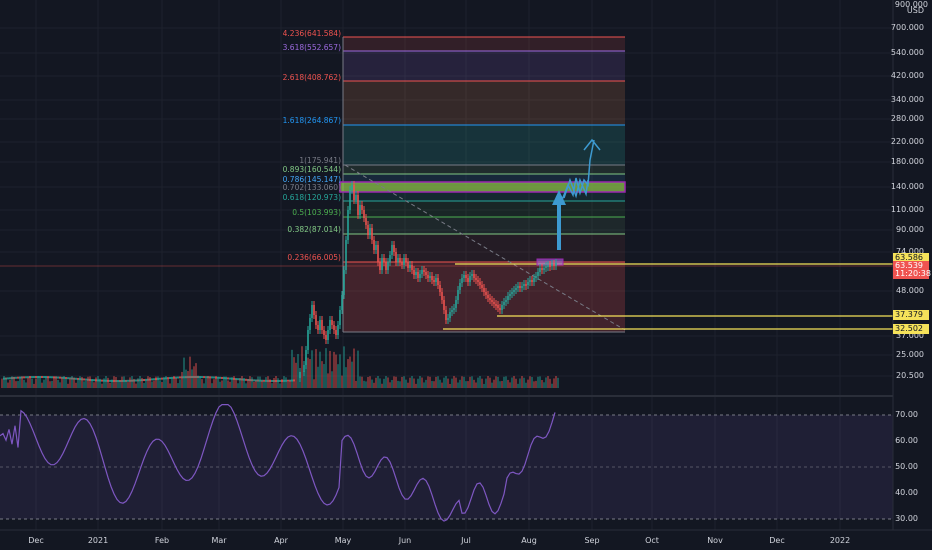 The height and width of the screenshot is (550, 932). I want to click on price-tick: 48.000, so click(910, 290).